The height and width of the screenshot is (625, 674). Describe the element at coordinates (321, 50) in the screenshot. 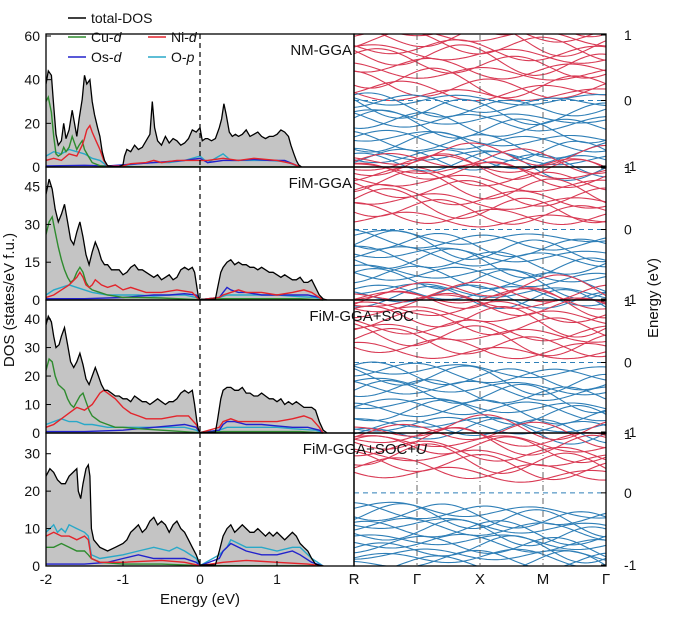

I see `panel-title: NM-GGA` at that location.